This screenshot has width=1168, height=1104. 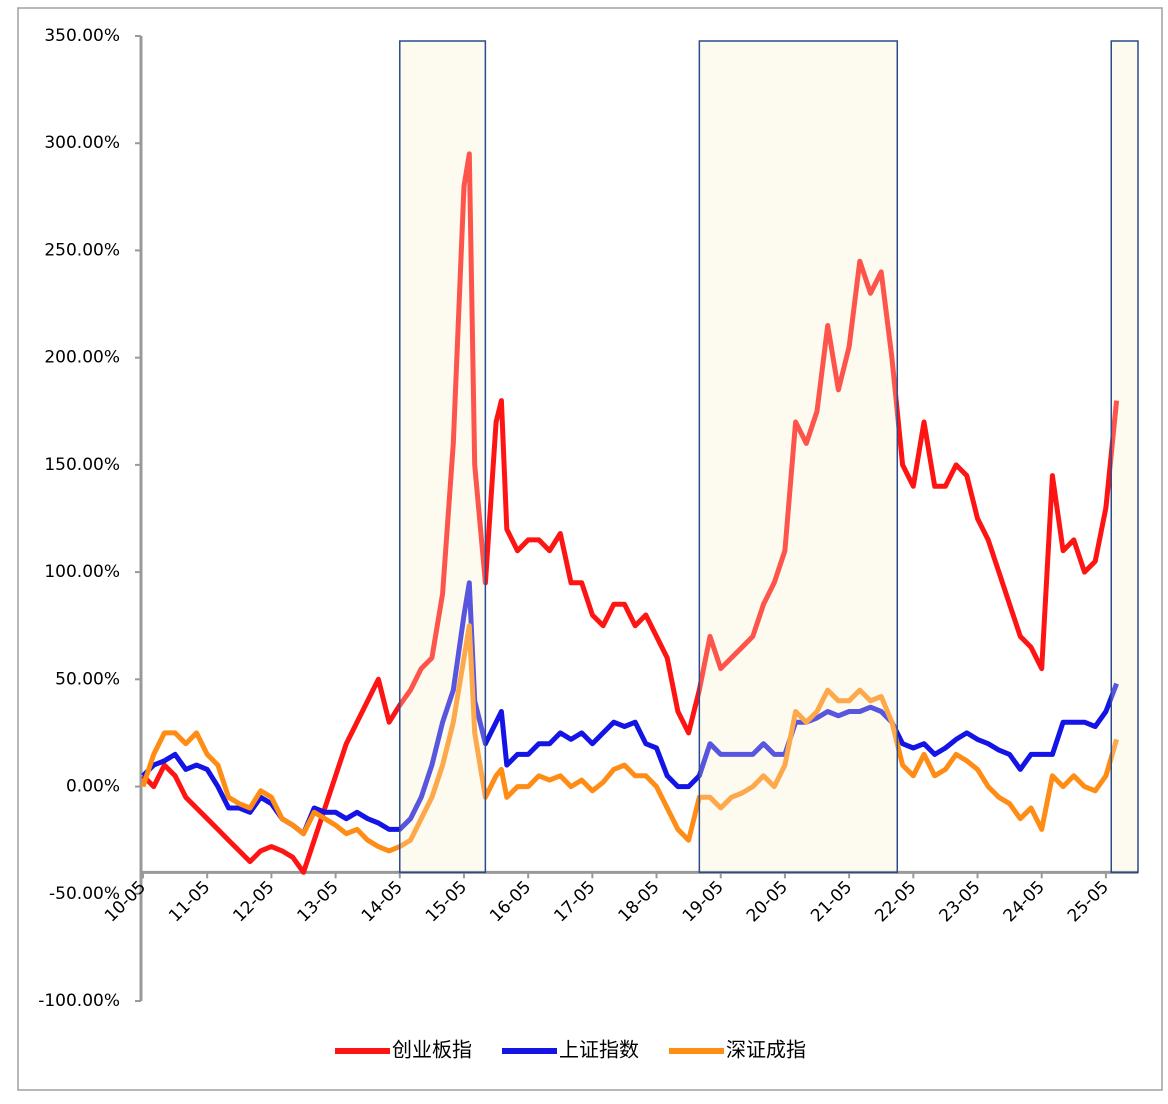 I want to click on x-tick-label: 25-05, so click(x=1088, y=901).